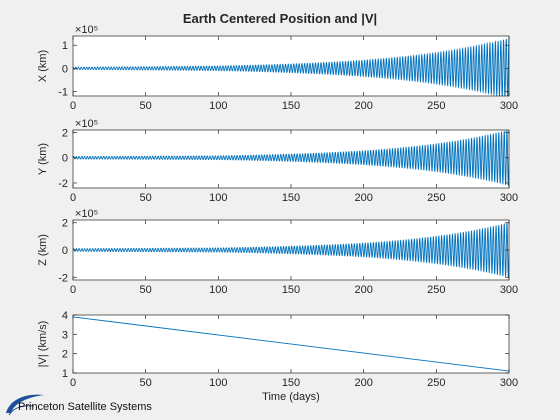 This screenshot has height=420, width=560. Describe the element at coordinates (43, 344) in the screenshot. I see `y-axis-label: |V| (km/s)` at that location.